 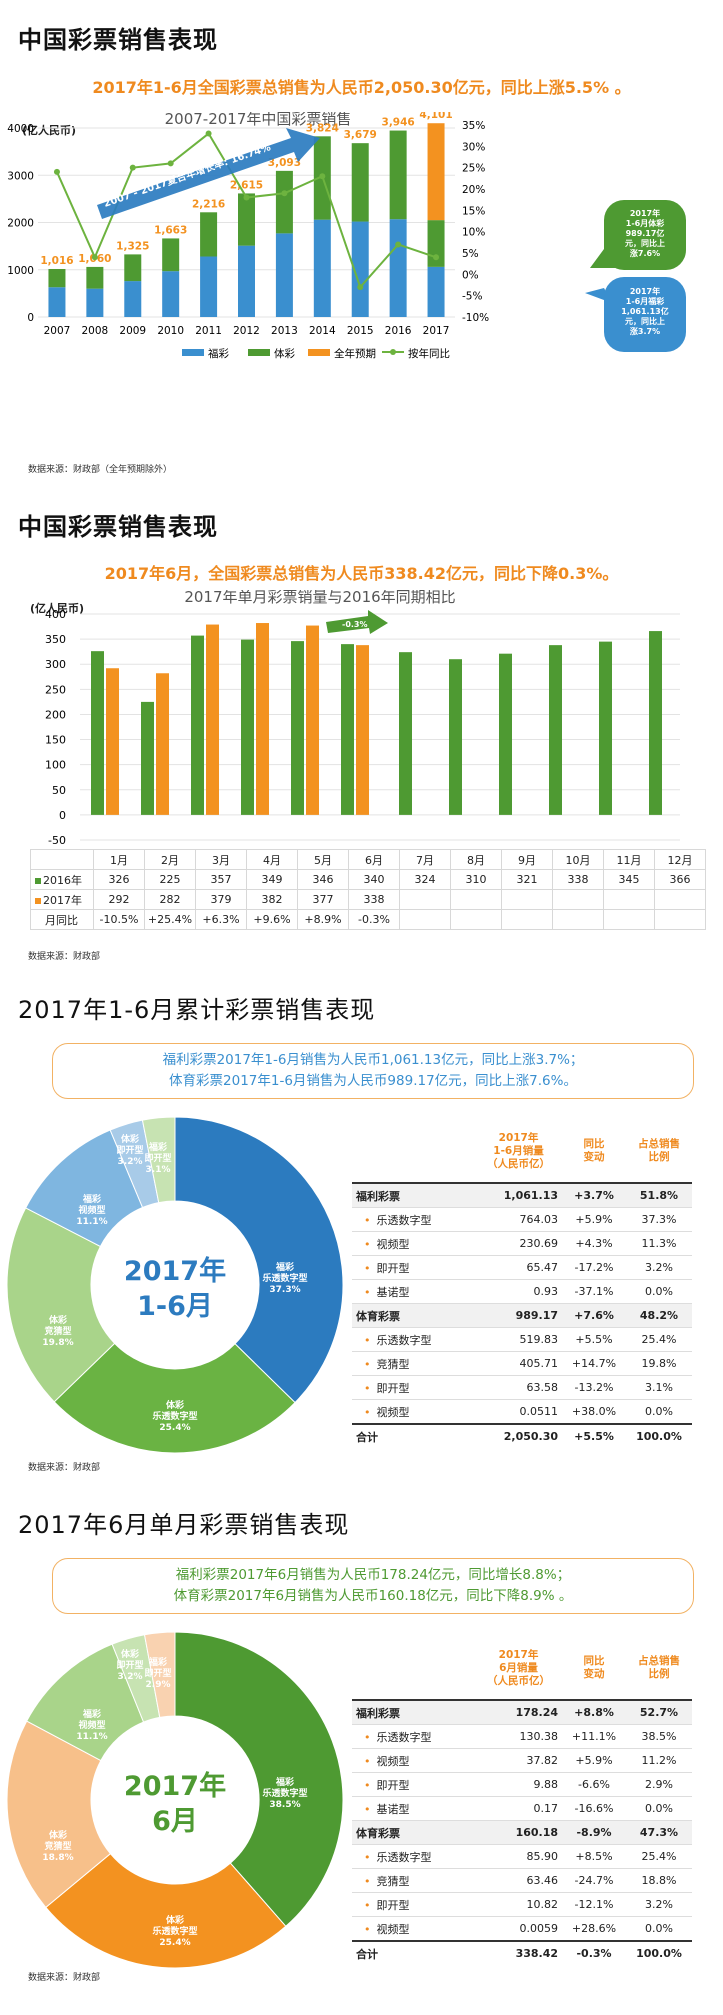 I want to click on yoy-change: -12.1%, so click(x=594, y=1904).